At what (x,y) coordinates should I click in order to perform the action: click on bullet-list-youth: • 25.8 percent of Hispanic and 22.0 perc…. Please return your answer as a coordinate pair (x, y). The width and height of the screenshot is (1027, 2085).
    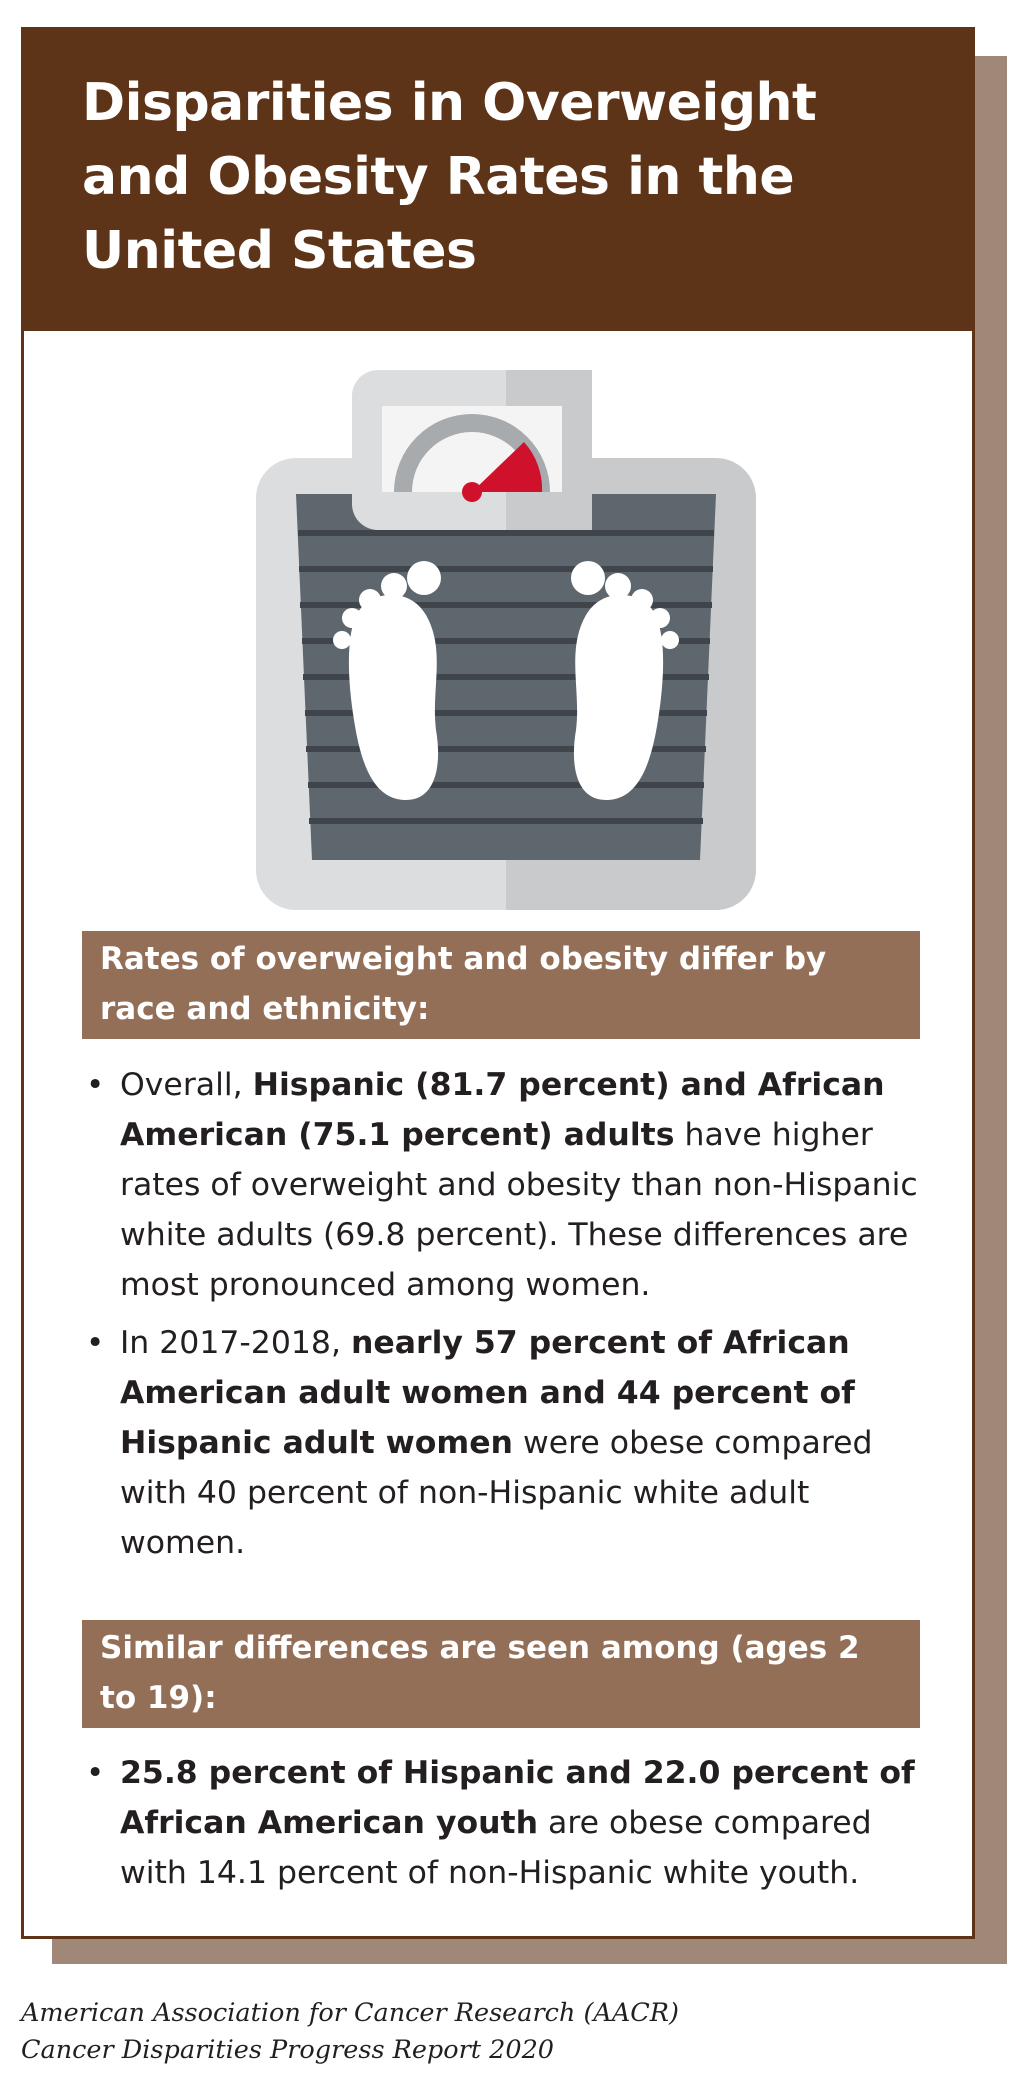
    Looking at the image, I should click on (512, 1827).